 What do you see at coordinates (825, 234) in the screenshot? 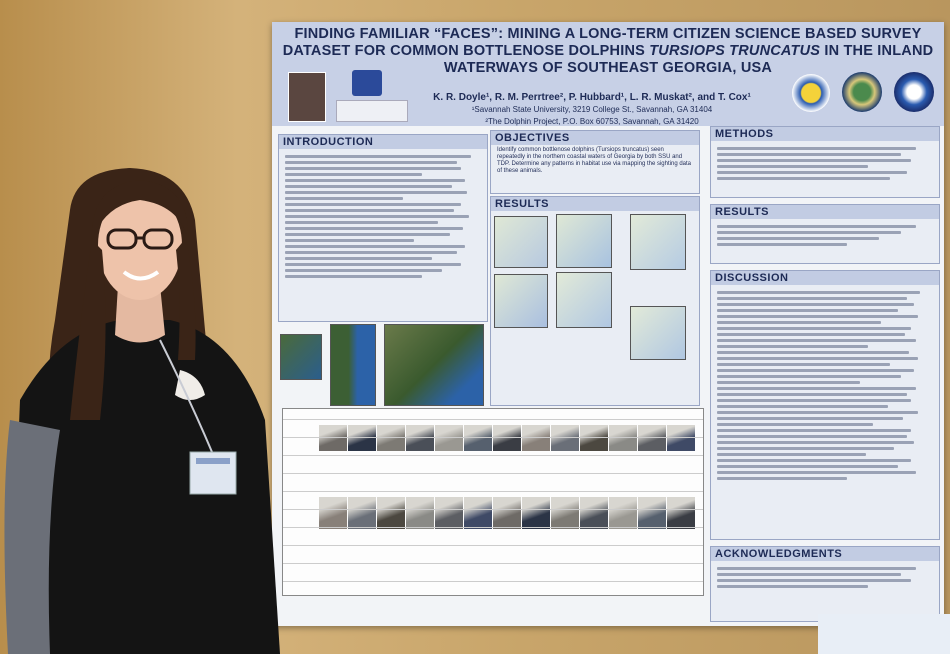
I see `results-right-section: RESULTS` at bounding box center [825, 234].